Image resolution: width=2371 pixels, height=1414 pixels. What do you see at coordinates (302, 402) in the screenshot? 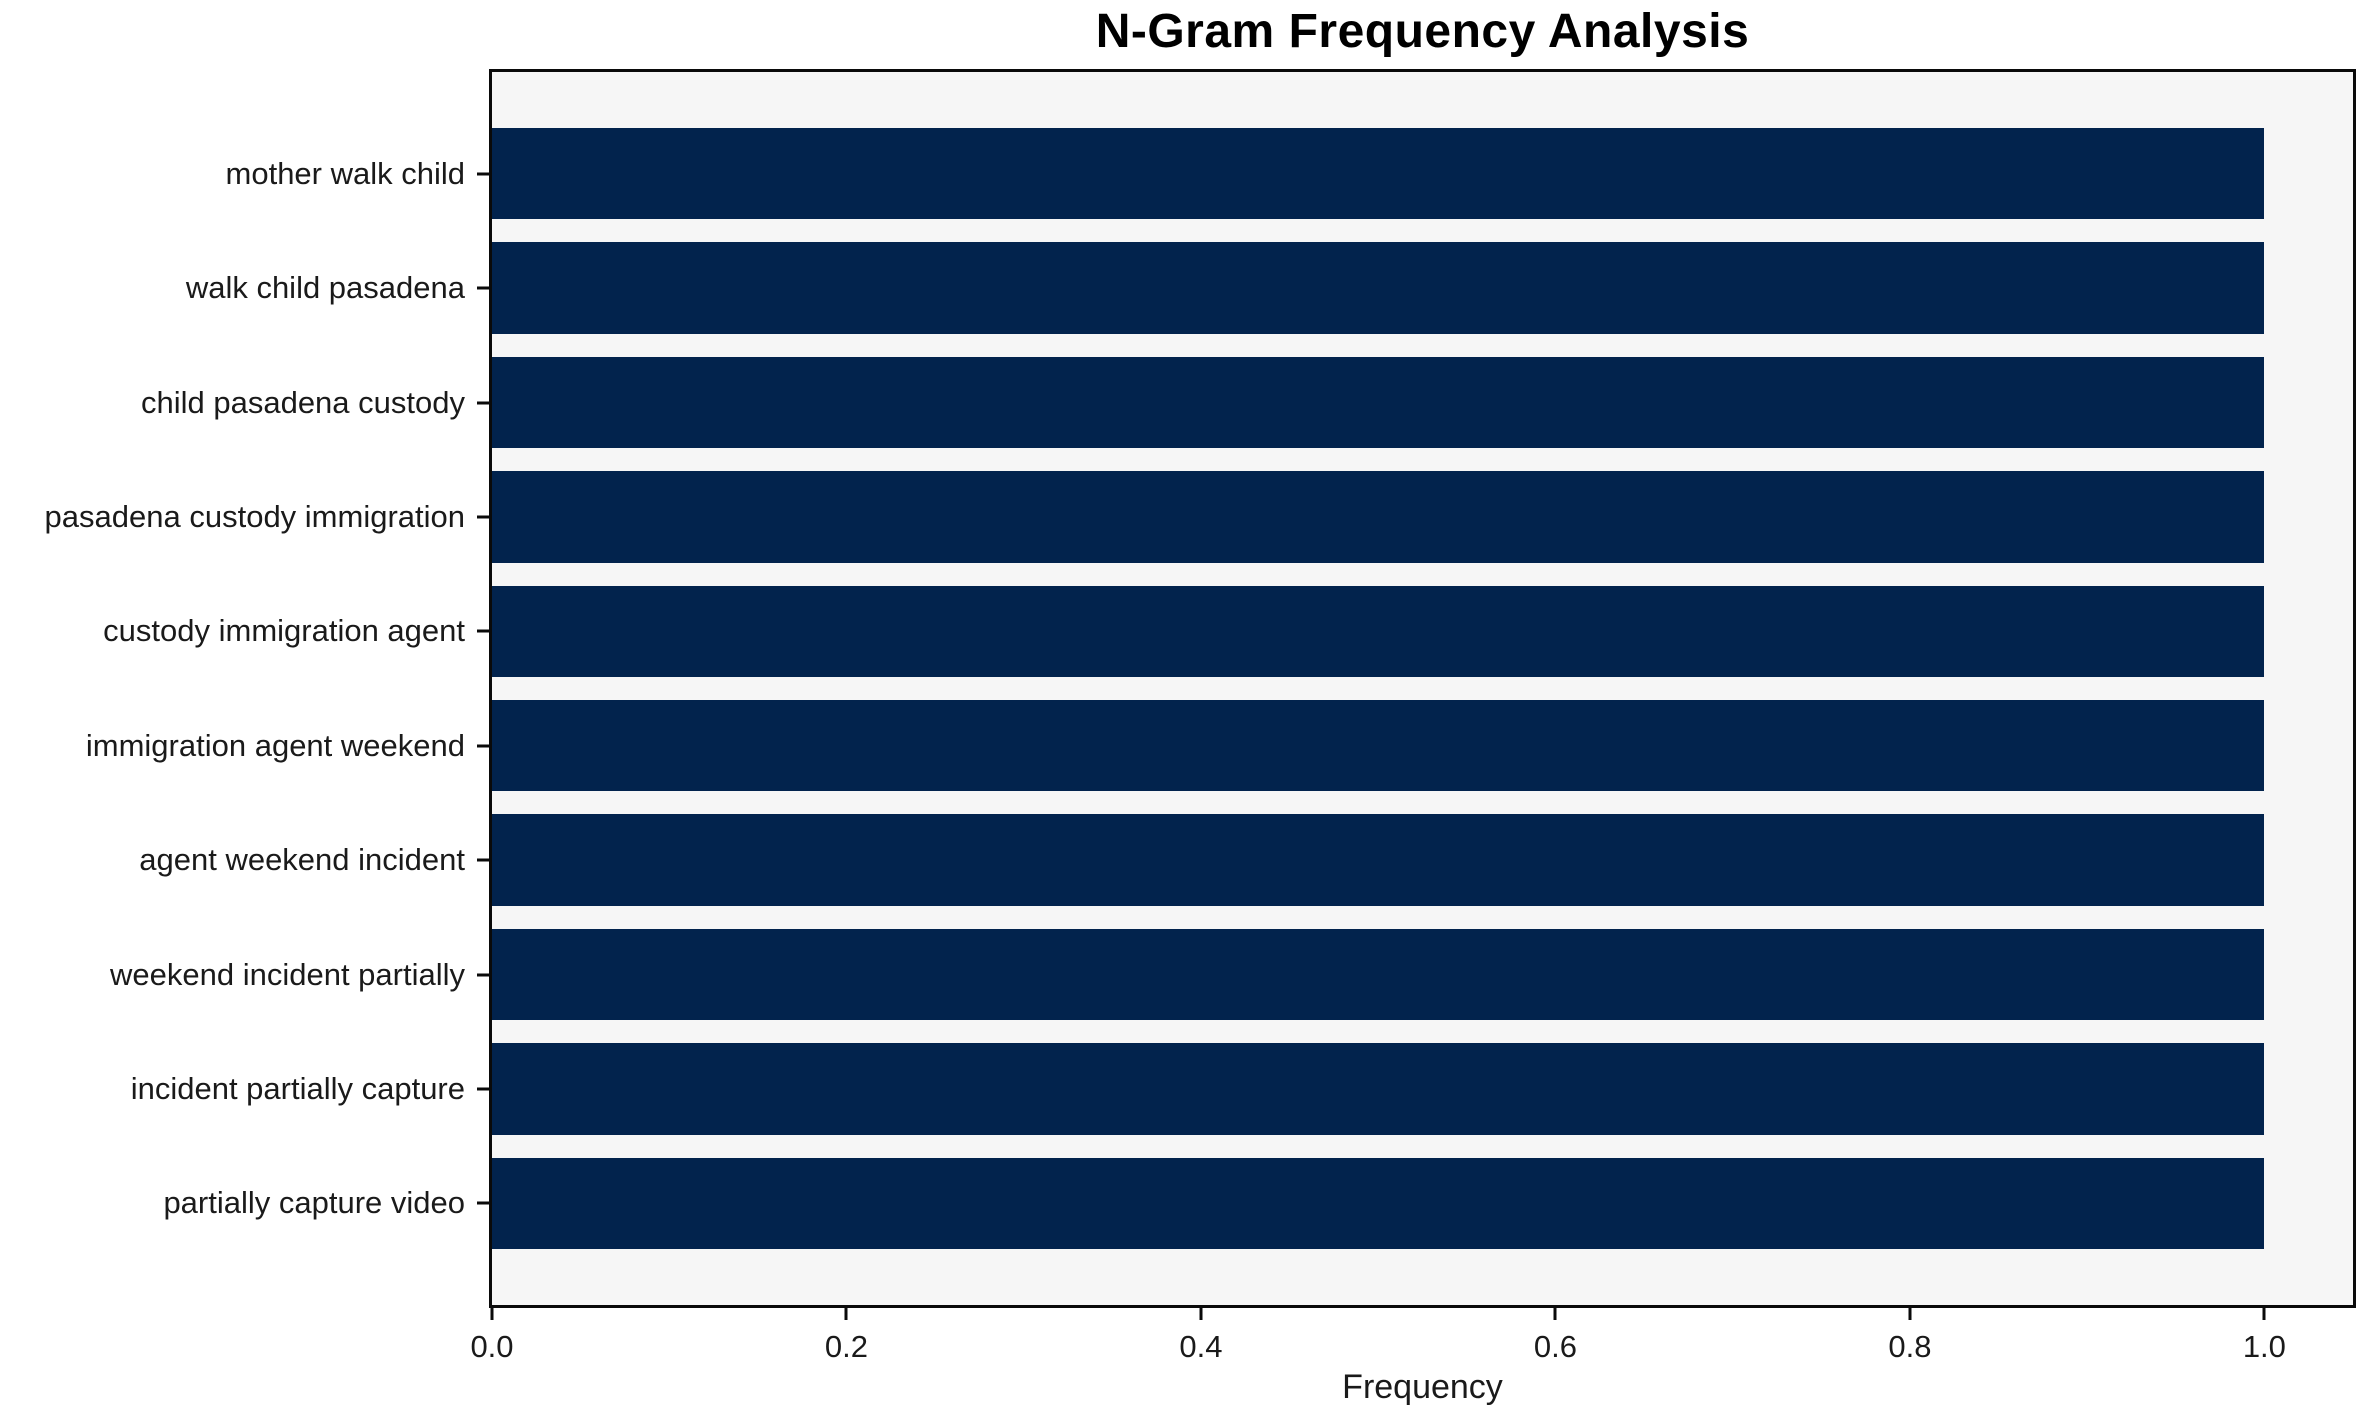
I see `y-tick-label: child pasadena custody` at bounding box center [302, 402].